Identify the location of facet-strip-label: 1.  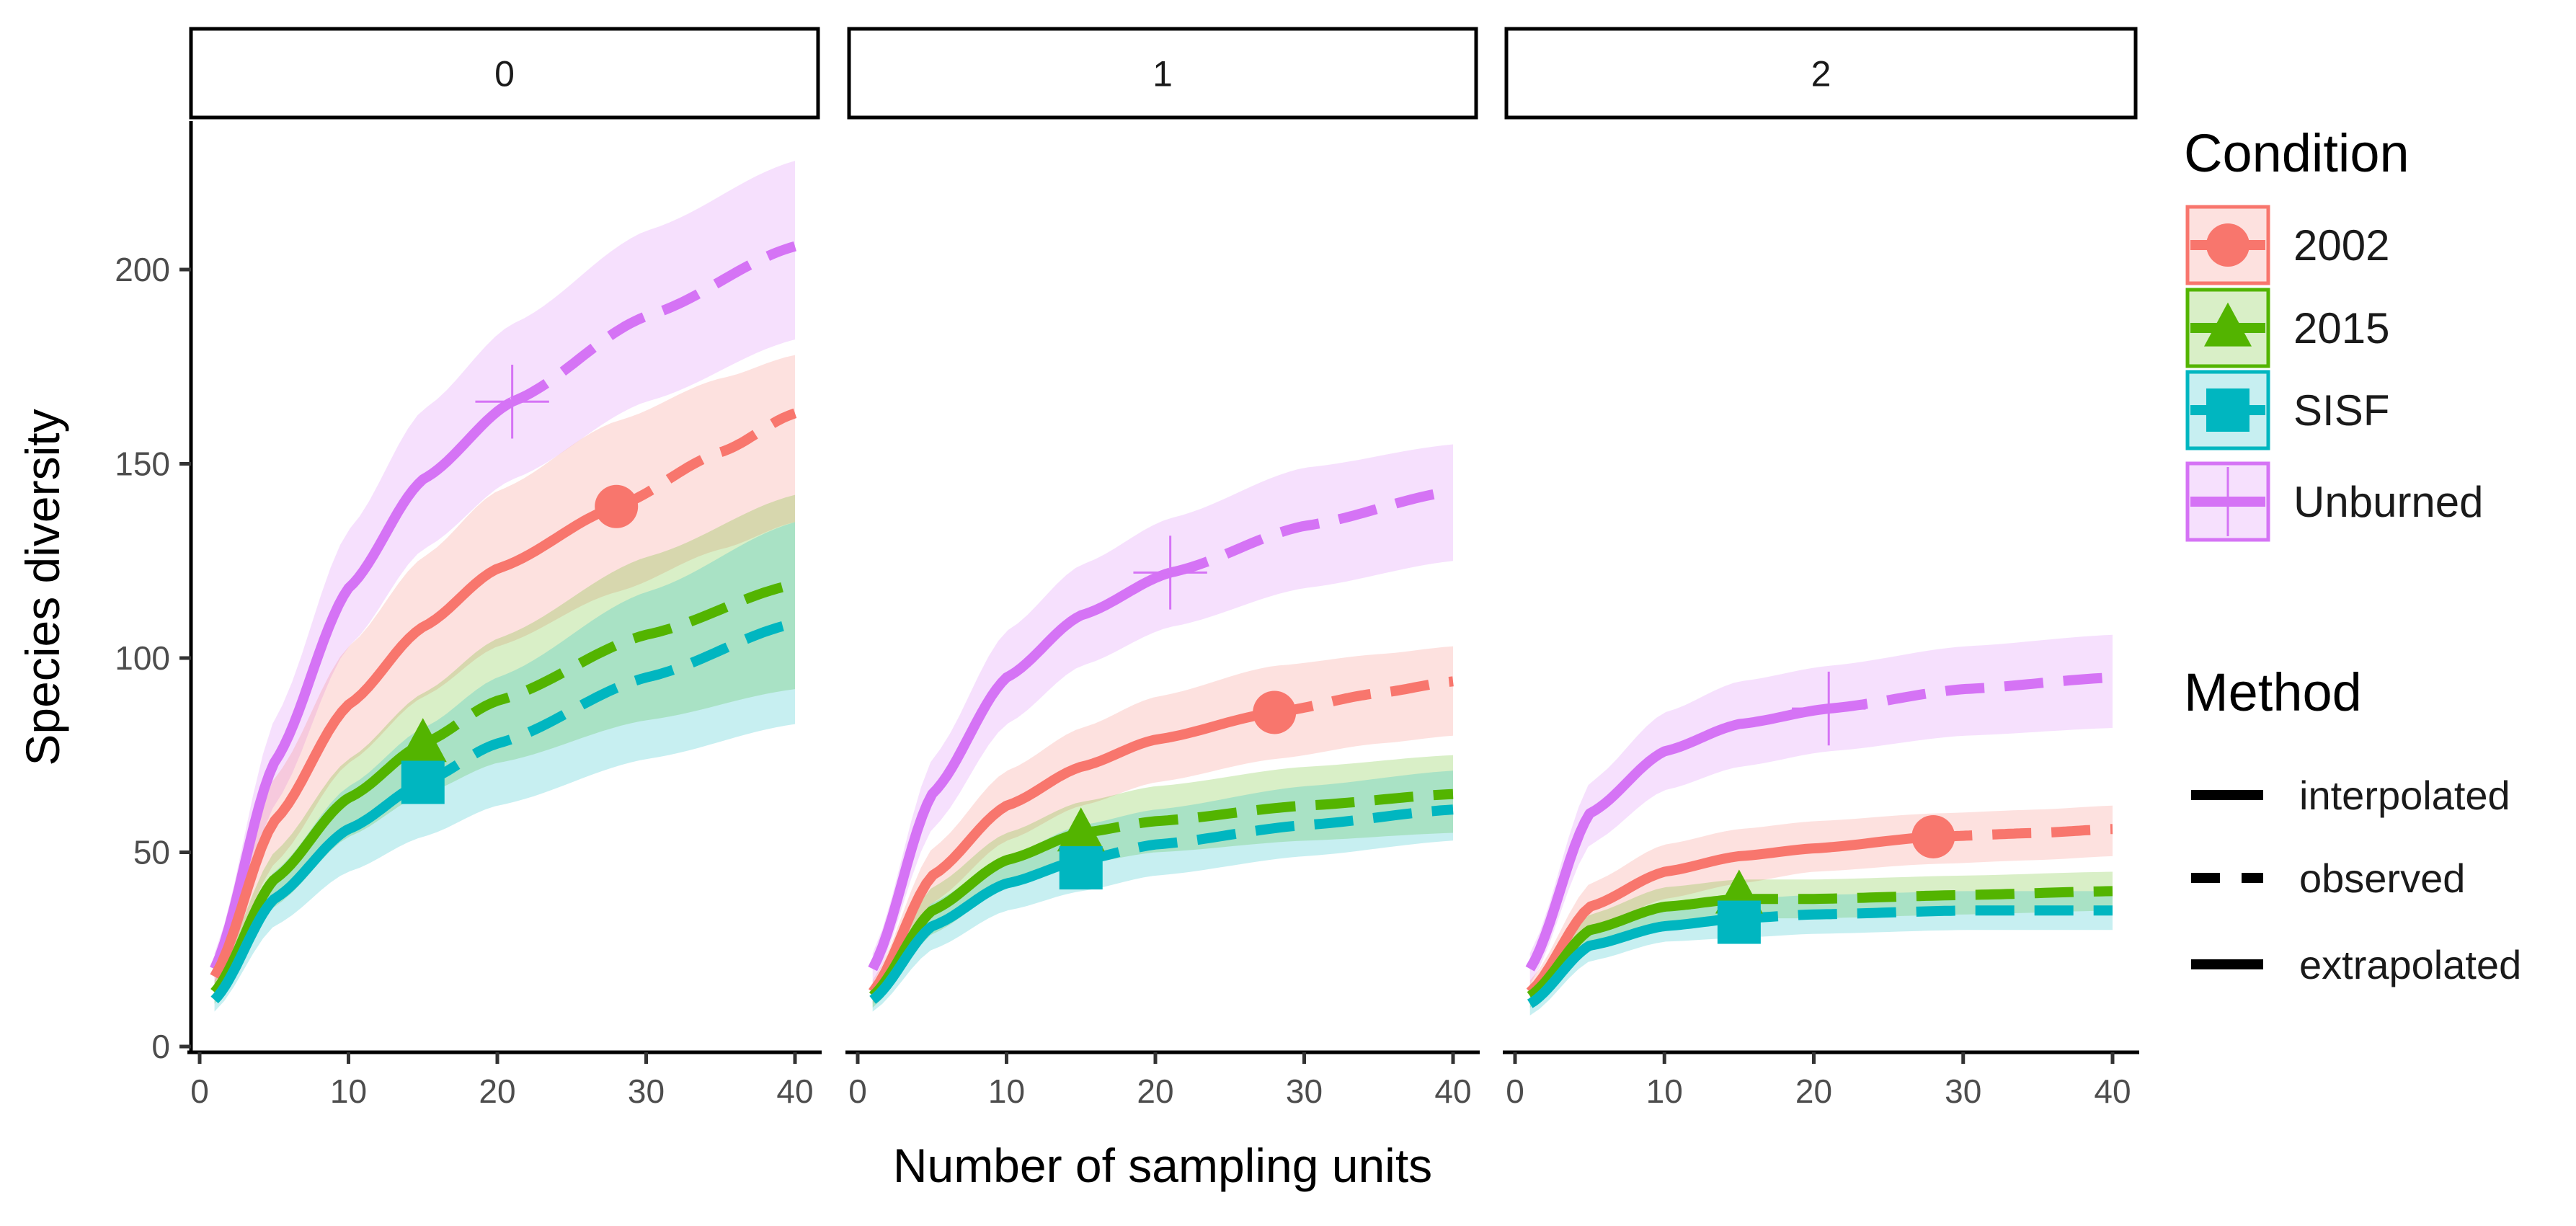
(1162, 74).